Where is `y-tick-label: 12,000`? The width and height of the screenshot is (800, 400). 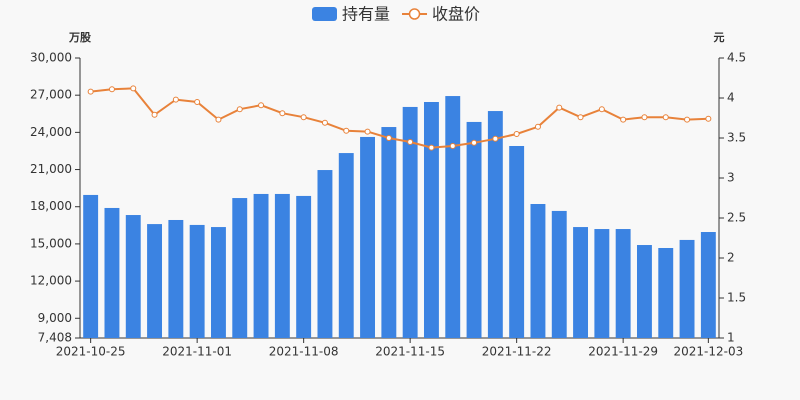 y-tick-label: 12,000 is located at coordinates (51, 281).